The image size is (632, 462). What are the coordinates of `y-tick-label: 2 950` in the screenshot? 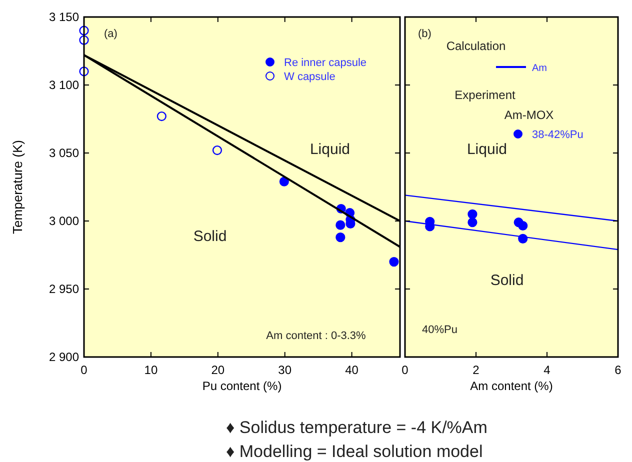 It's located at (64, 289).